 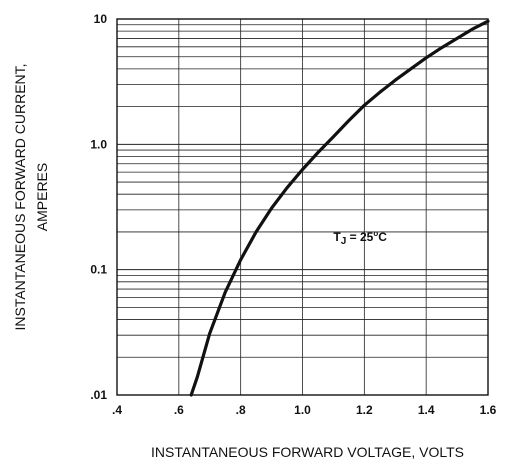 I want to click on annotation-t: T, so click(x=337, y=237).